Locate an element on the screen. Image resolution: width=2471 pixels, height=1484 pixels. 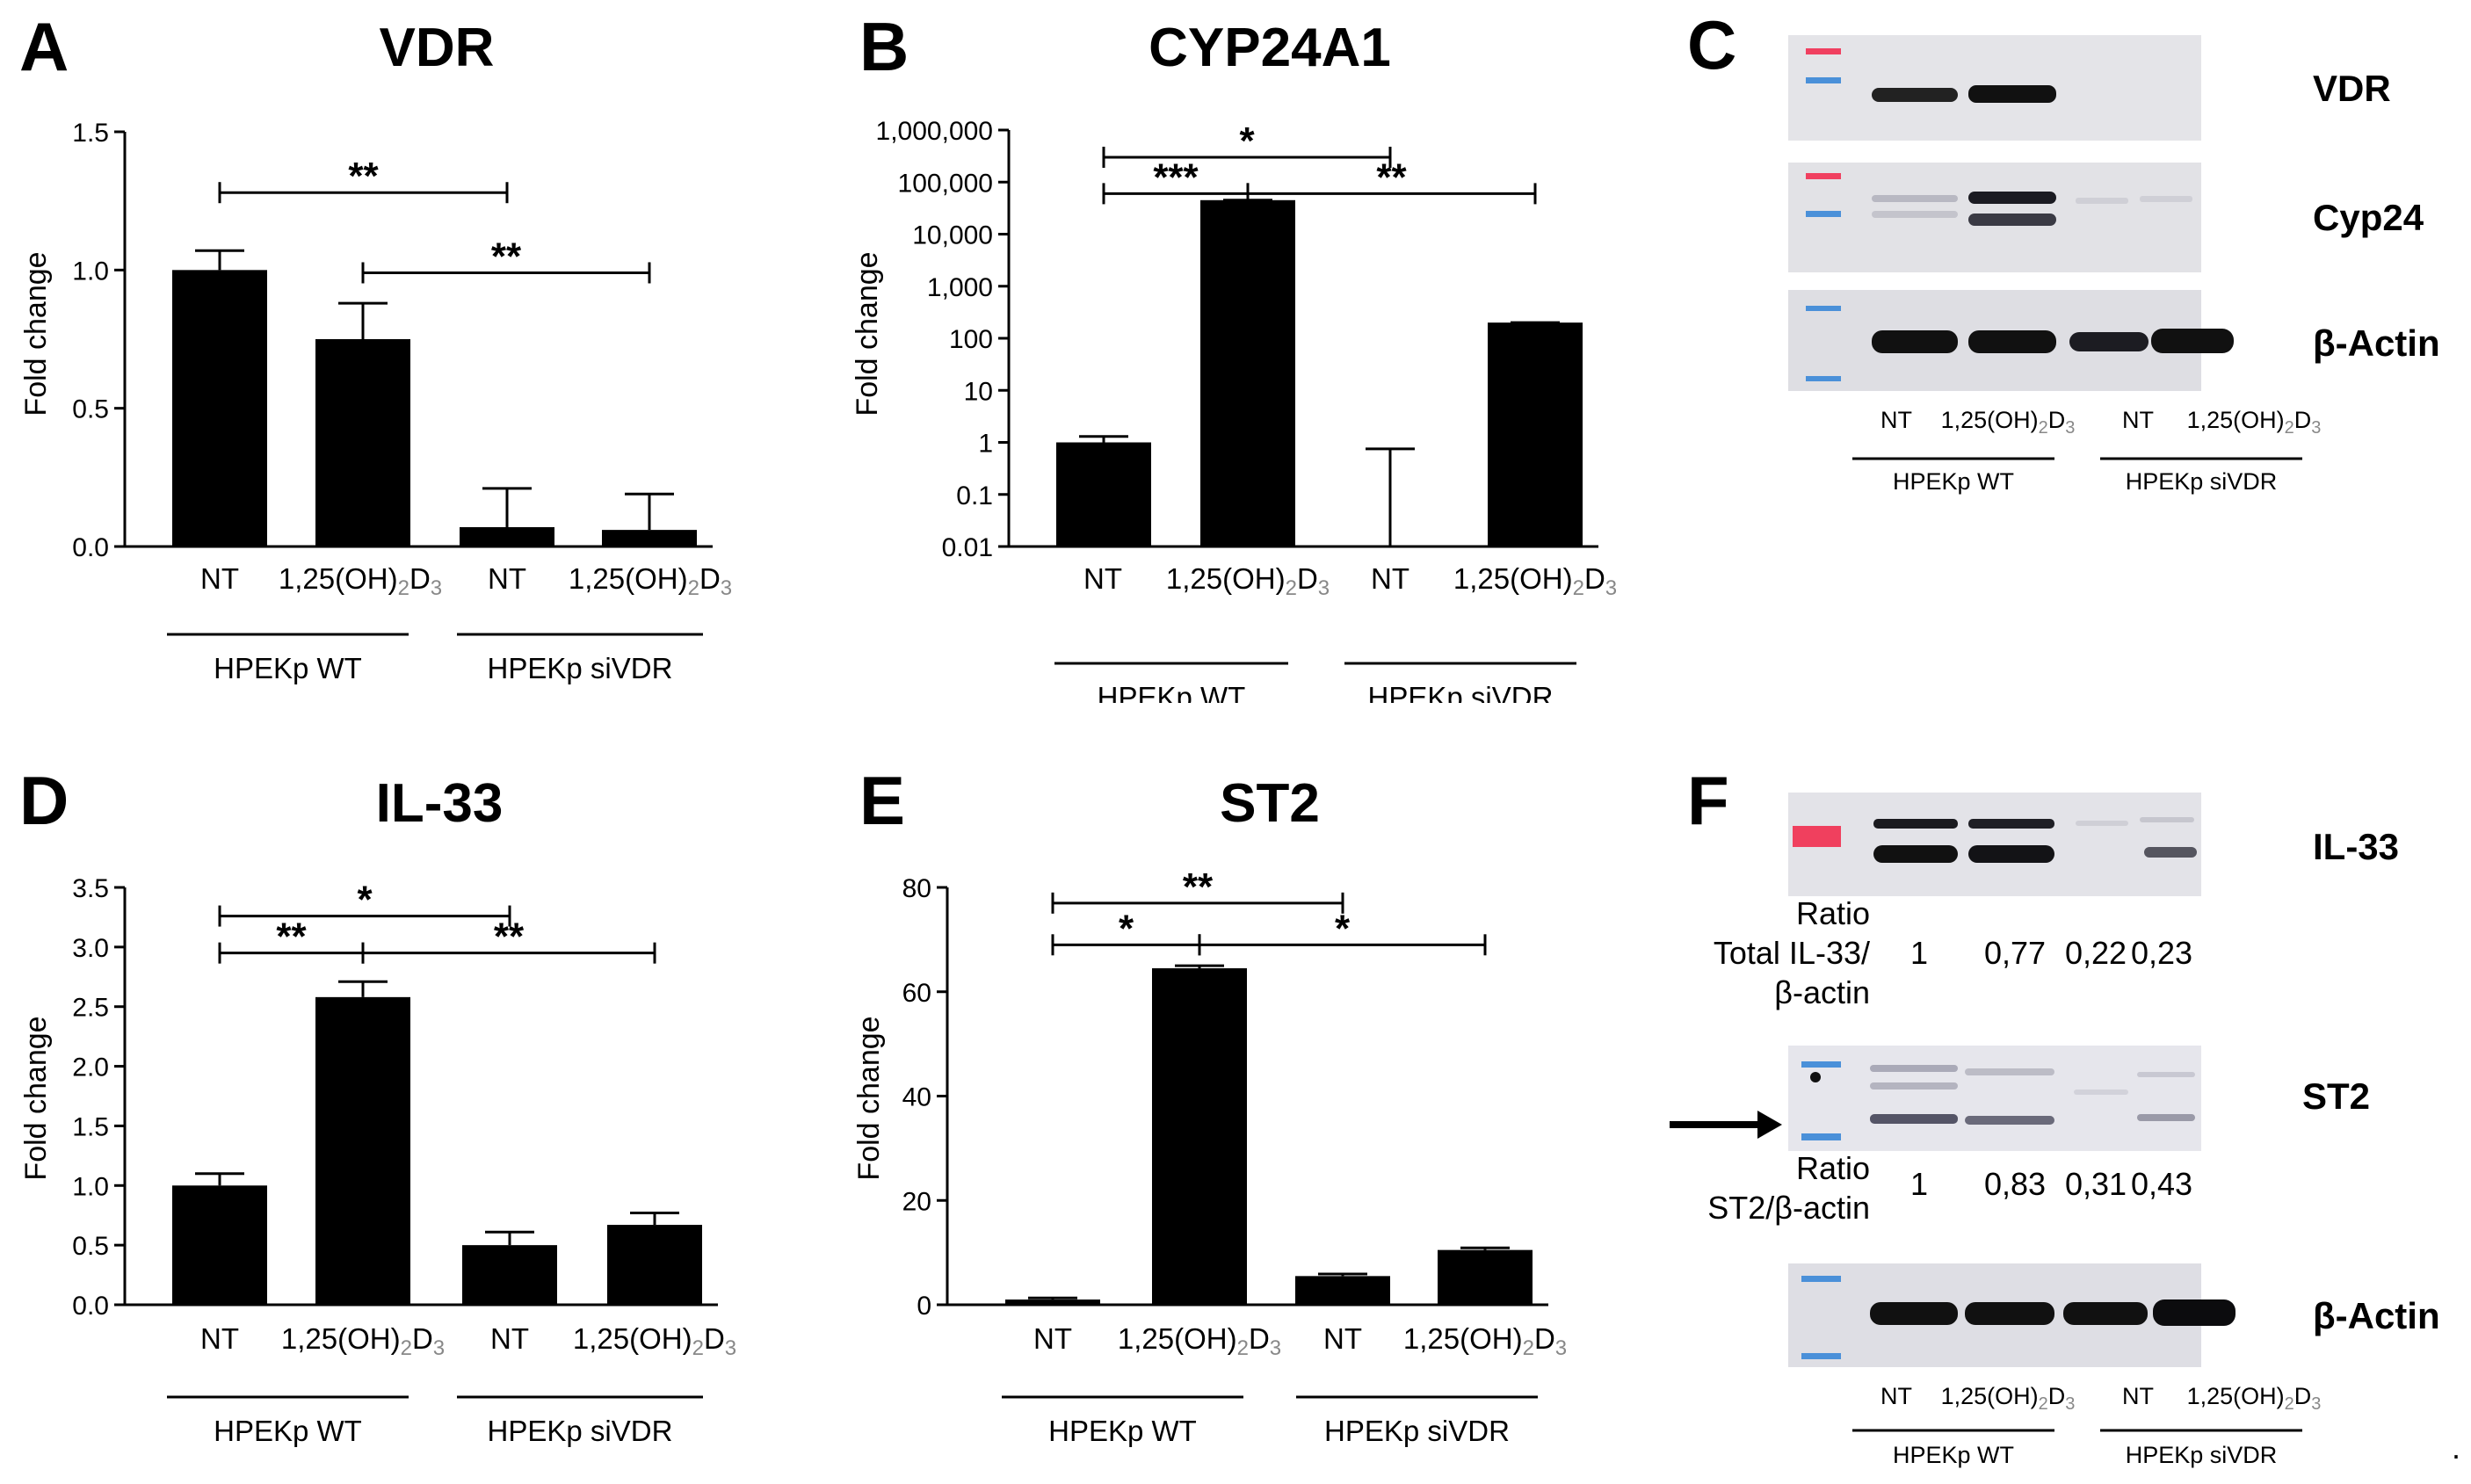
significance-label: *** is located at coordinates (1176, 178).